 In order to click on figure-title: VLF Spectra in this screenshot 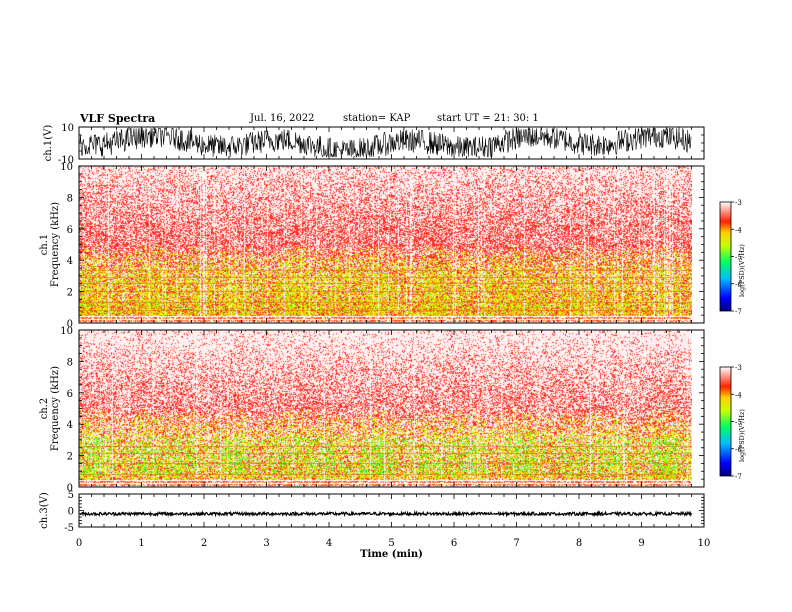, I will do `click(118, 118)`.